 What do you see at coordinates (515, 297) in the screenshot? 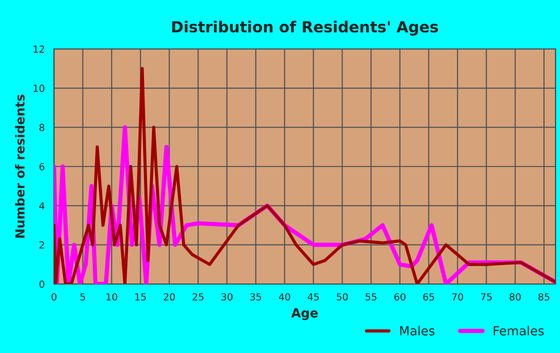
I see `x-tick-label: 80` at bounding box center [515, 297].